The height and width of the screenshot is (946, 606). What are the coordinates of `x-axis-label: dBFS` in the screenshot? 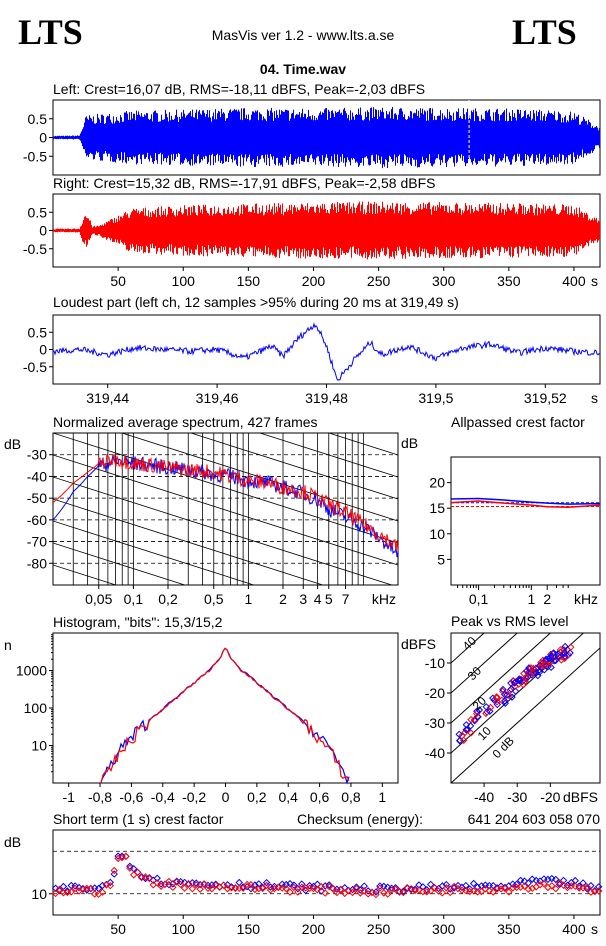 It's located at (580, 797).